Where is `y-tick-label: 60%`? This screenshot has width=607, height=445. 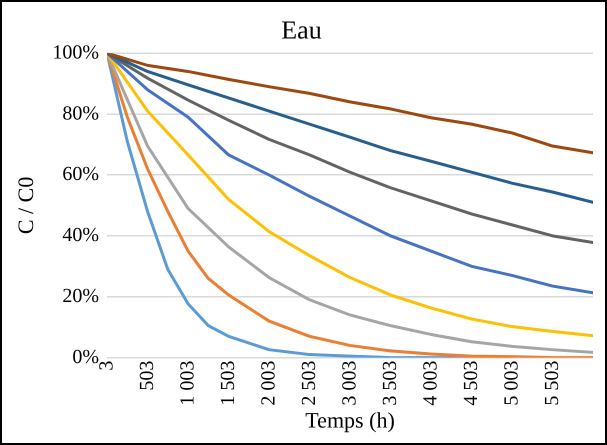 y-tick-label: 60% is located at coordinates (81, 174).